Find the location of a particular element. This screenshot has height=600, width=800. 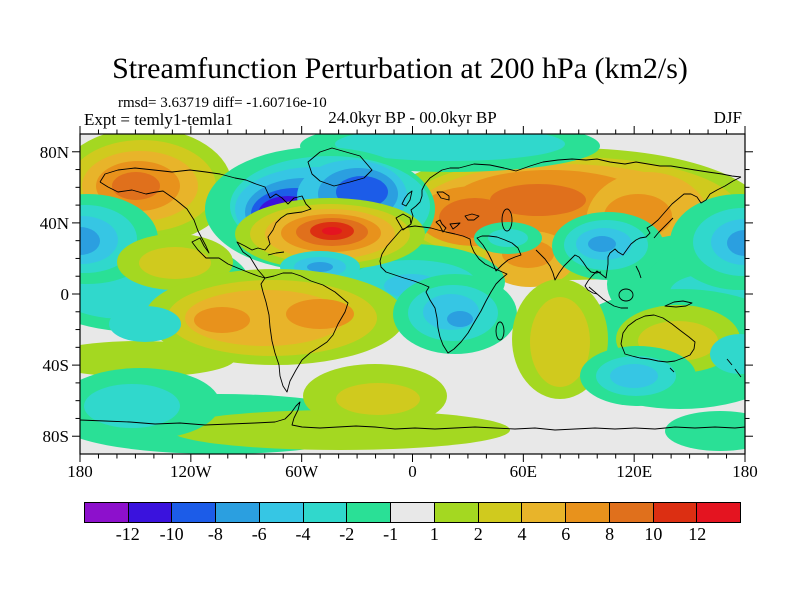

coast-philippines is located at coordinates (638, 272).